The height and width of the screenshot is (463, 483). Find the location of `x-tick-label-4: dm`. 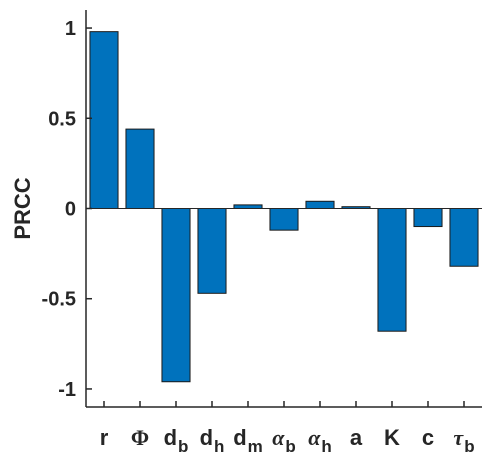

x-tick-label-4: dm is located at coordinates (248, 440).